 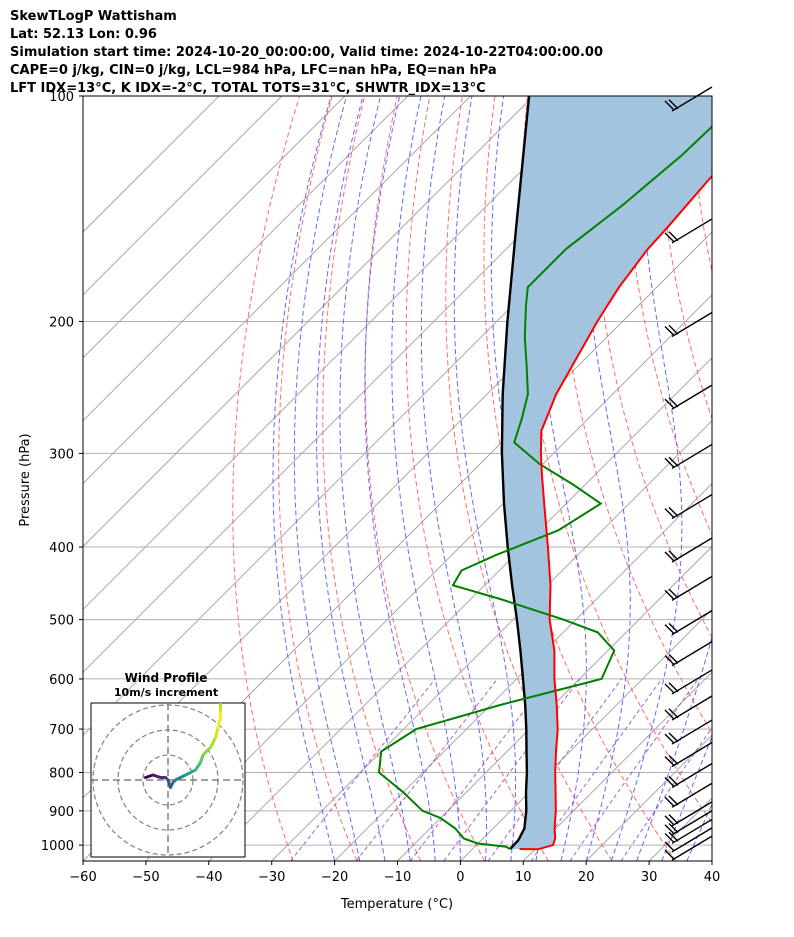 What do you see at coordinates (57, 846) in the screenshot?
I see `y-tick-label: 1000` at bounding box center [57, 846].